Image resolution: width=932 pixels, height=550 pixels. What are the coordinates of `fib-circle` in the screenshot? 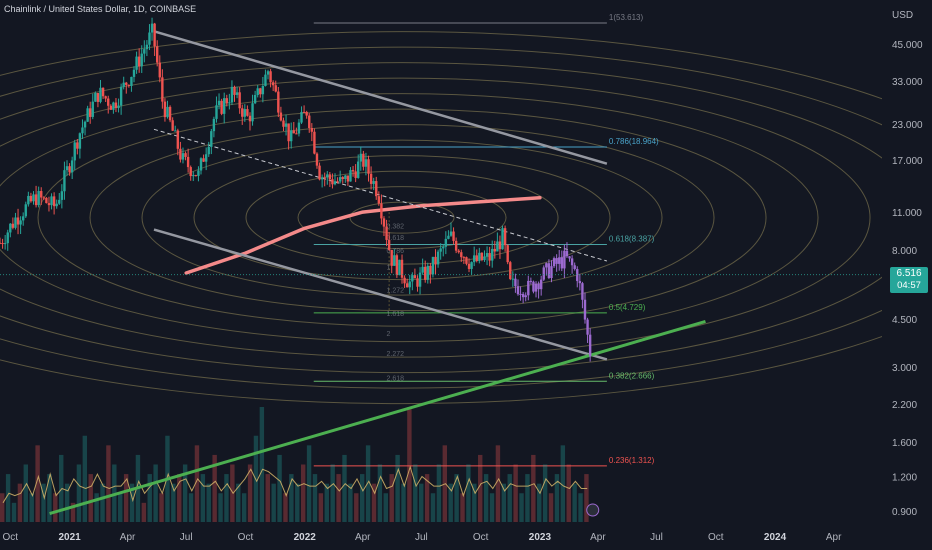 It's located at (402, 217).